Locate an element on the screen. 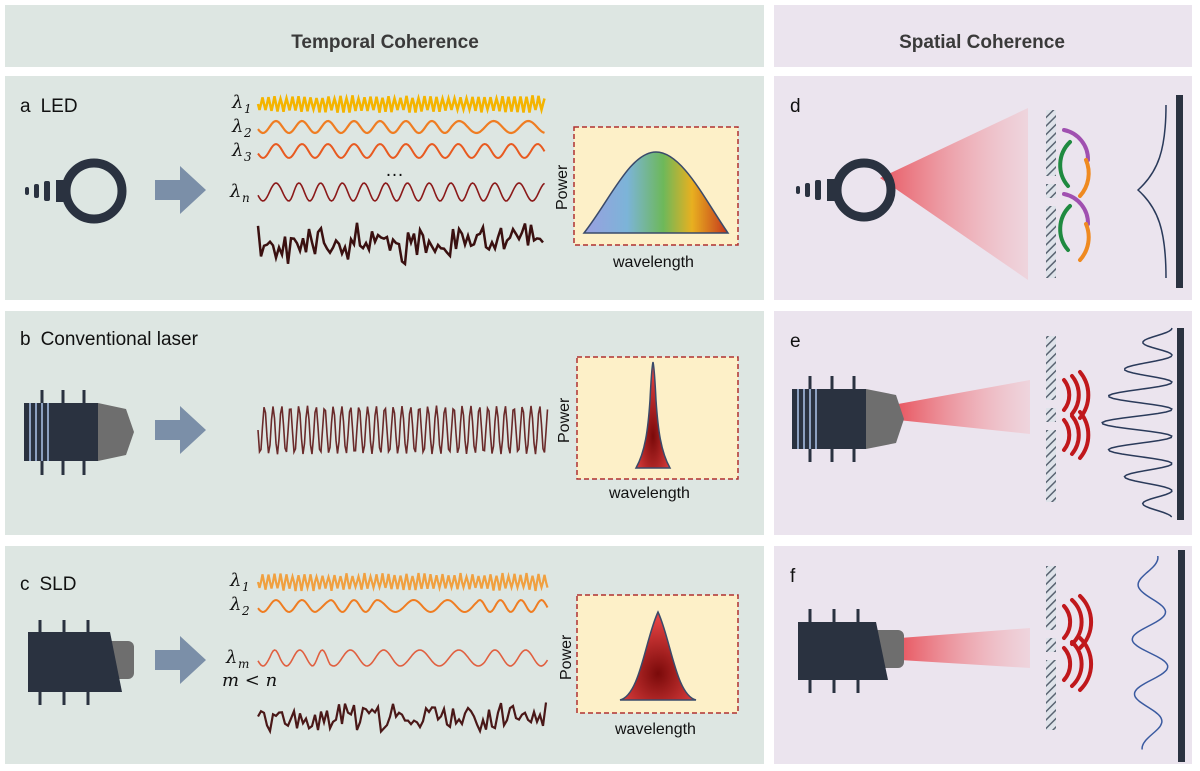 Image resolution: width=1200 pixels, height=771 pixels. temporal-header: Temporal Coherence is located at coordinates (385, 42).